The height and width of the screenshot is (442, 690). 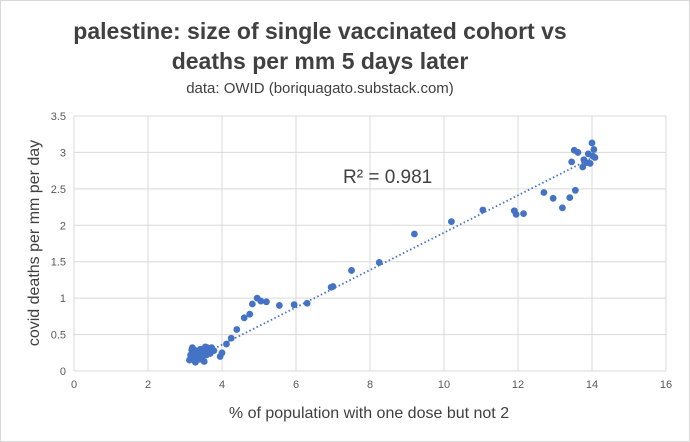 I want to click on y-axis-title: covid deaths per mm per day, so click(x=34, y=243).